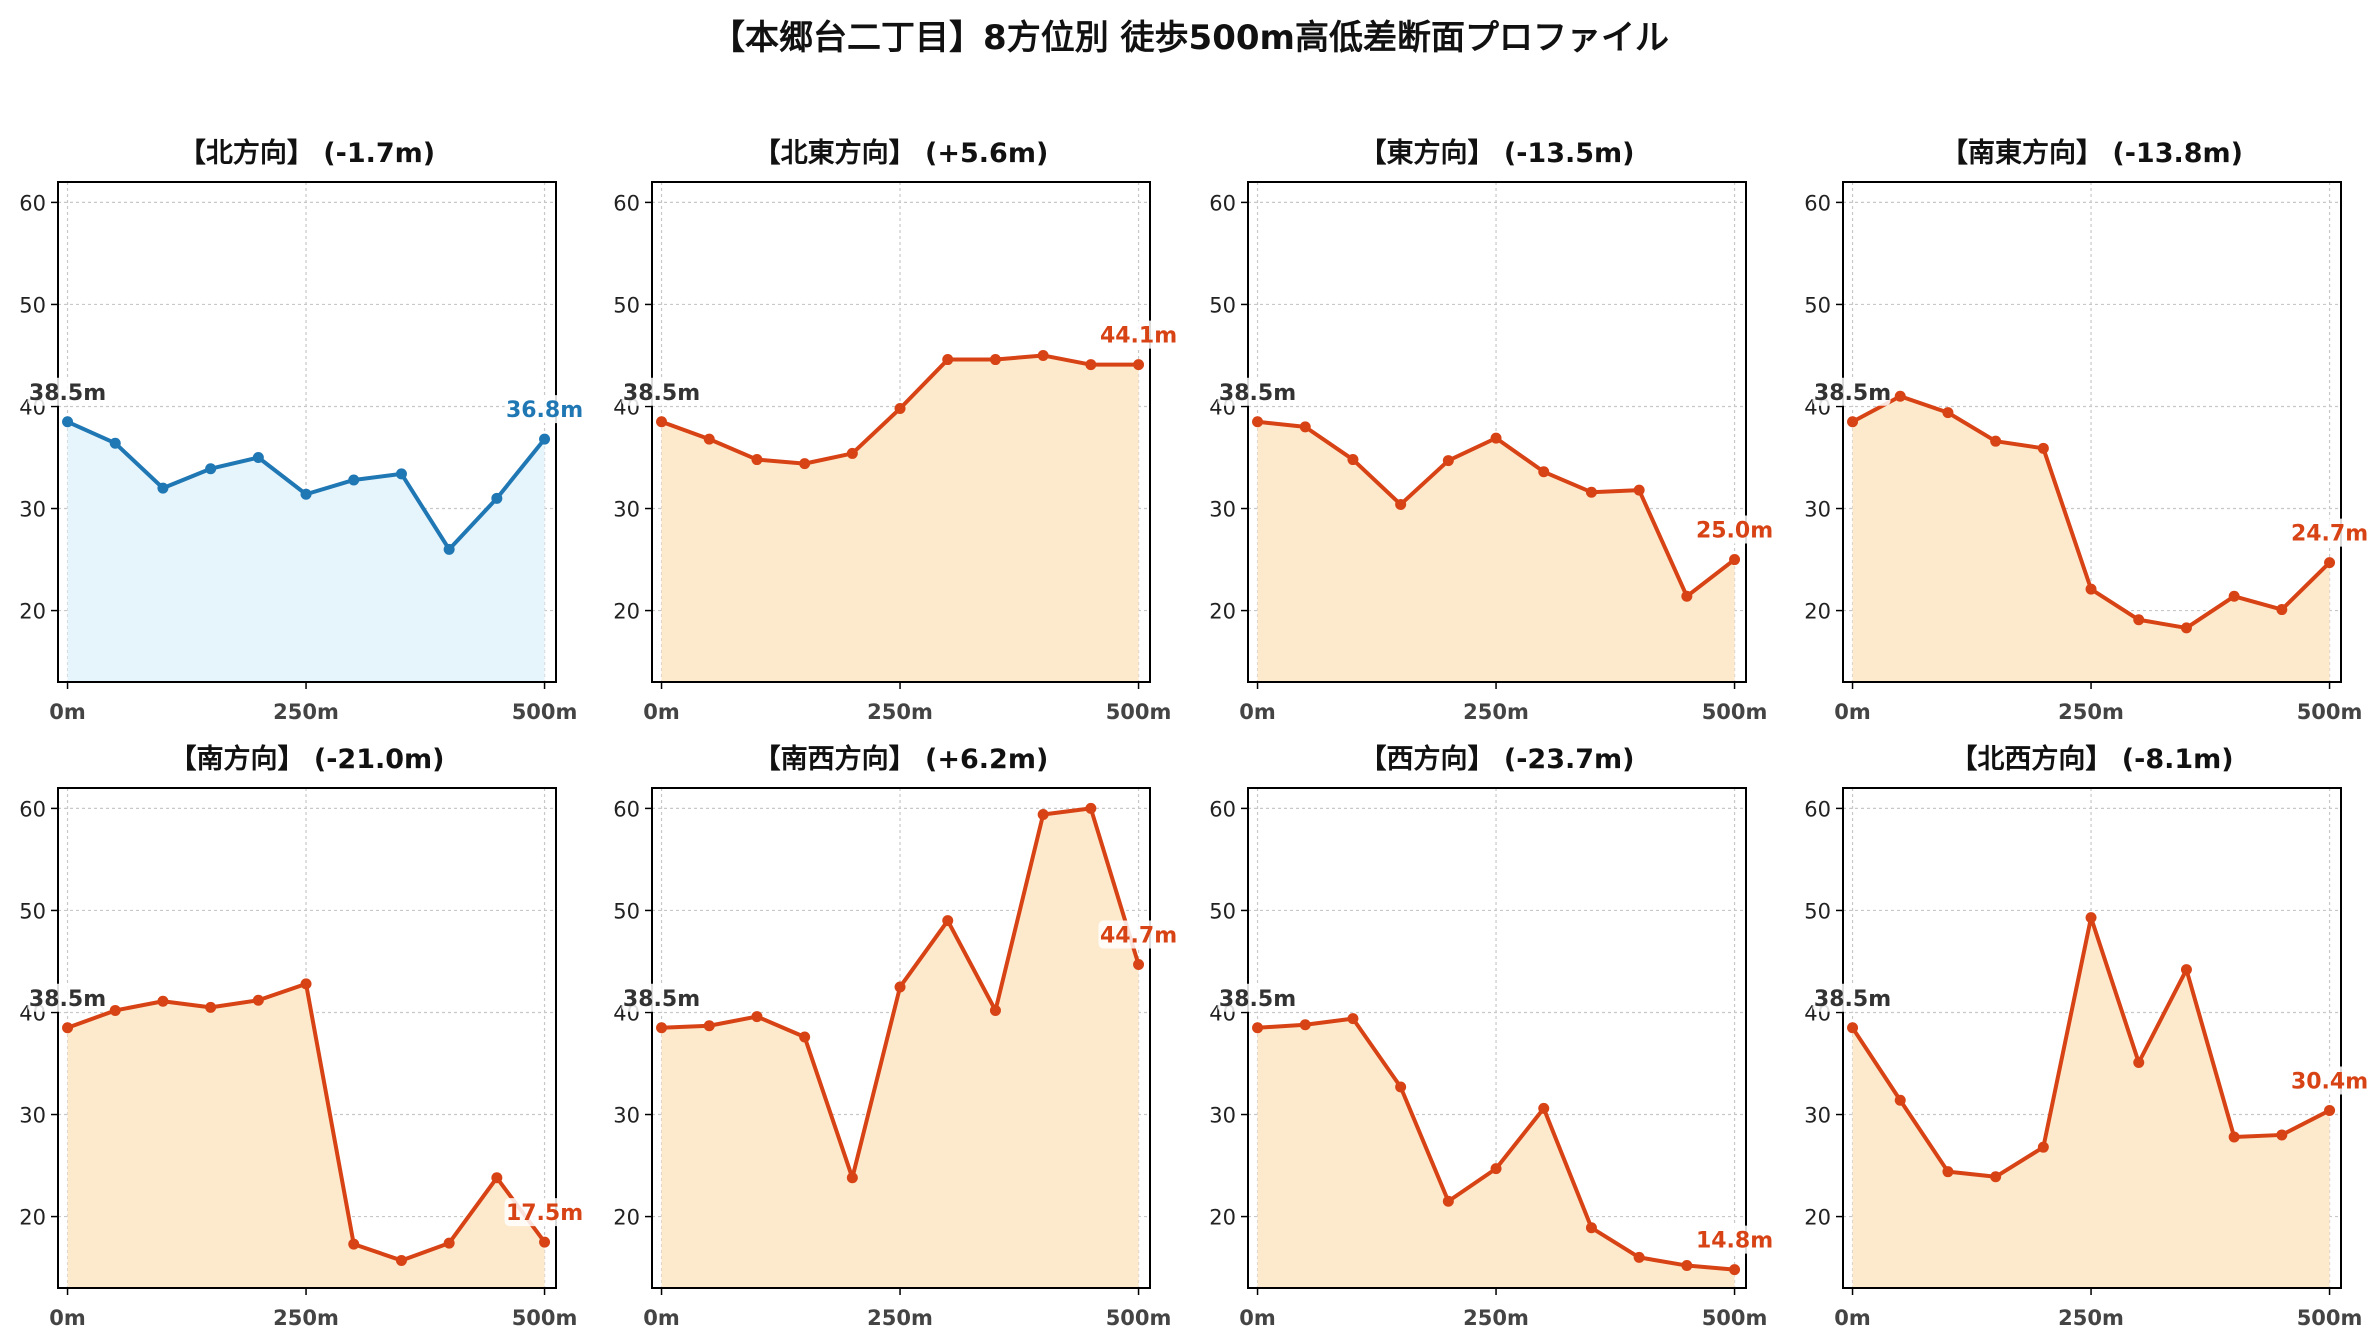 This screenshot has height=1340, width=2380. I want to click on panel-title: 【北東方向】 (+5.6m), so click(901, 153).